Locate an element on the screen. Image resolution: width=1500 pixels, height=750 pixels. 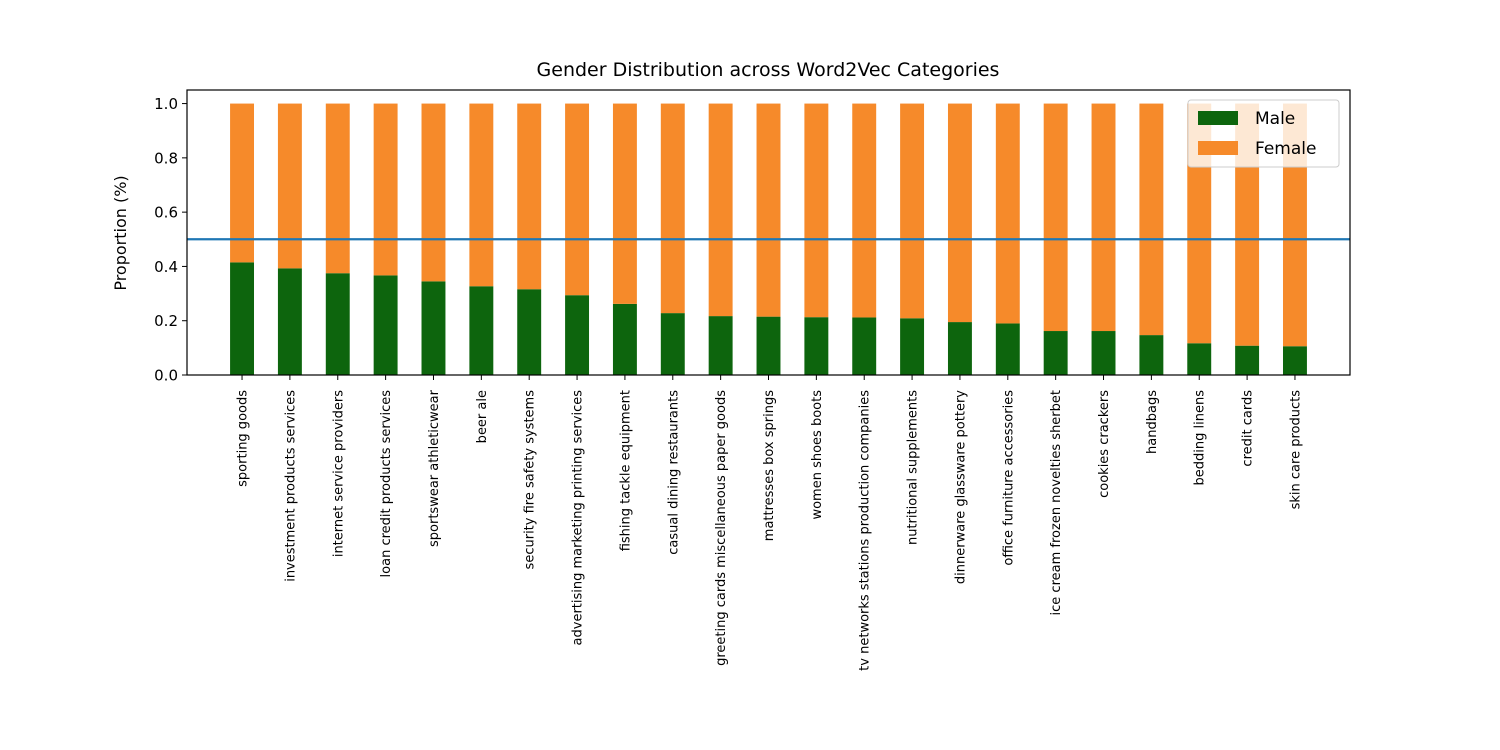
x-tick-label: loan credit products services is located at coordinates (386, 484).